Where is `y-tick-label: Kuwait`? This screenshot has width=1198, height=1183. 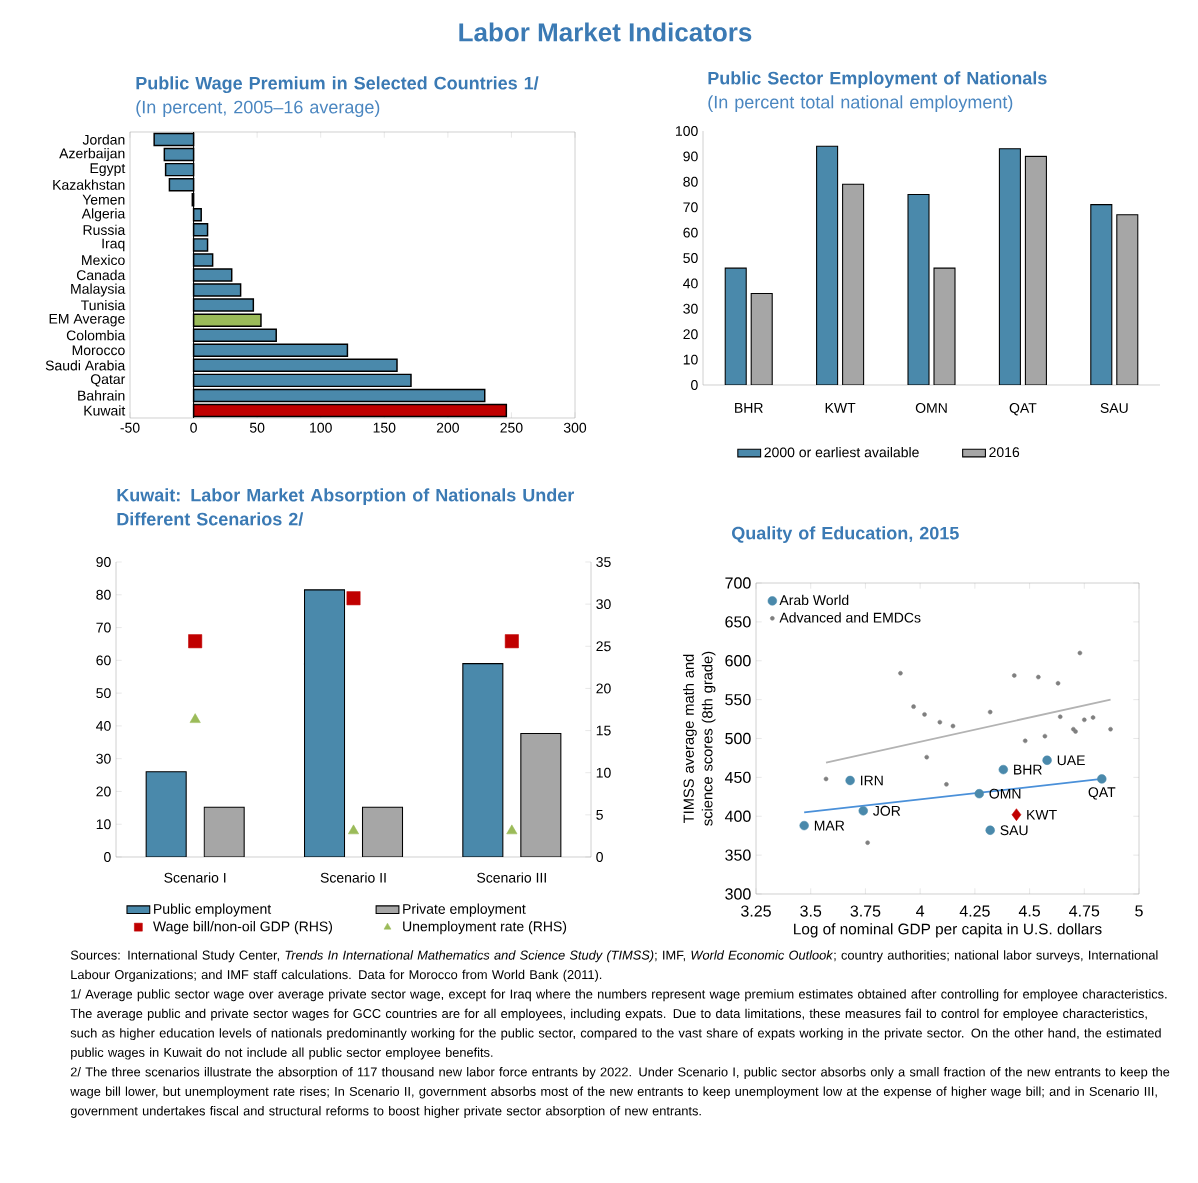 y-tick-label: Kuwait is located at coordinates (105, 410).